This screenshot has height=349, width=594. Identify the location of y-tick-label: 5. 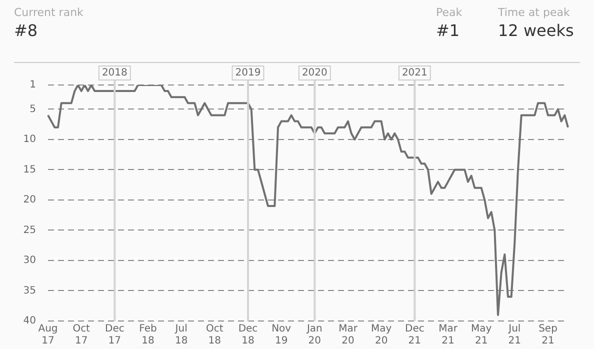
(33, 109).